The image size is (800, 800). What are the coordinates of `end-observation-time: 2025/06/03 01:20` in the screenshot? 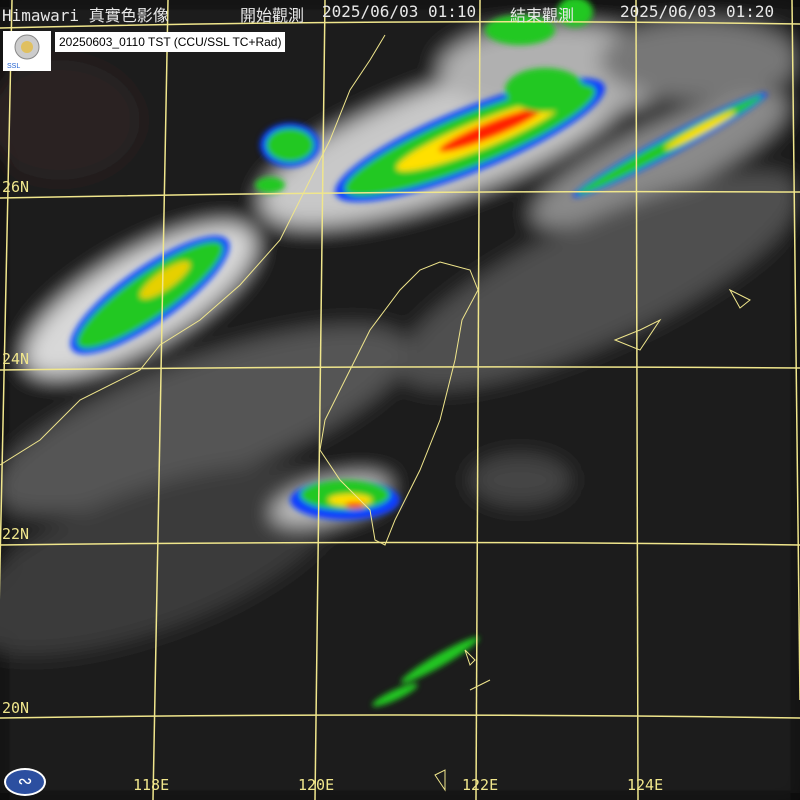 It's located at (697, 11).